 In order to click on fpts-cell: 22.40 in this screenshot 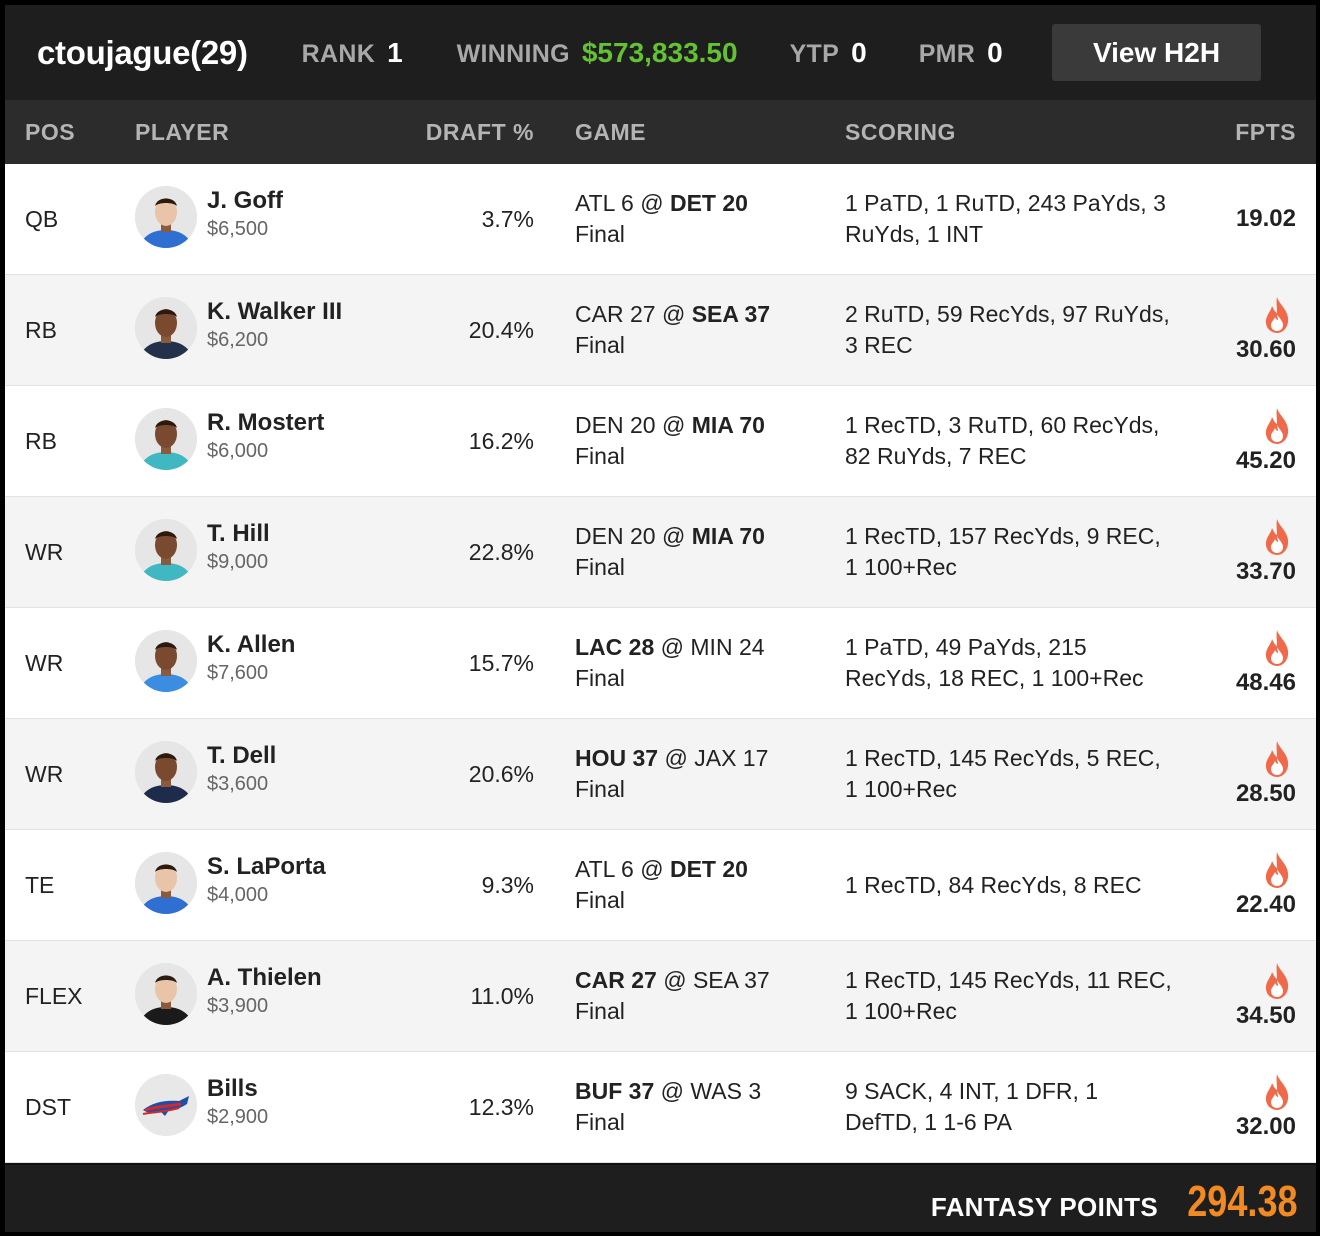, I will do `click(1266, 885)`.